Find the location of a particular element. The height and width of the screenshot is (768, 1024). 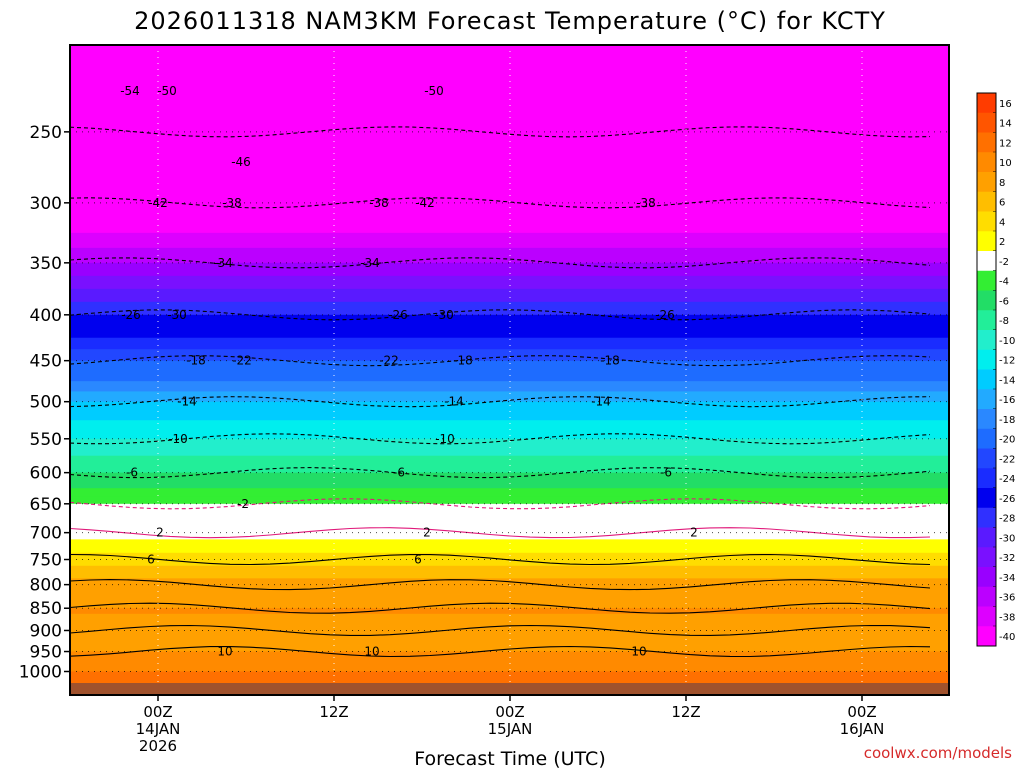

contour-label: -38 is located at coordinates (646, 203).